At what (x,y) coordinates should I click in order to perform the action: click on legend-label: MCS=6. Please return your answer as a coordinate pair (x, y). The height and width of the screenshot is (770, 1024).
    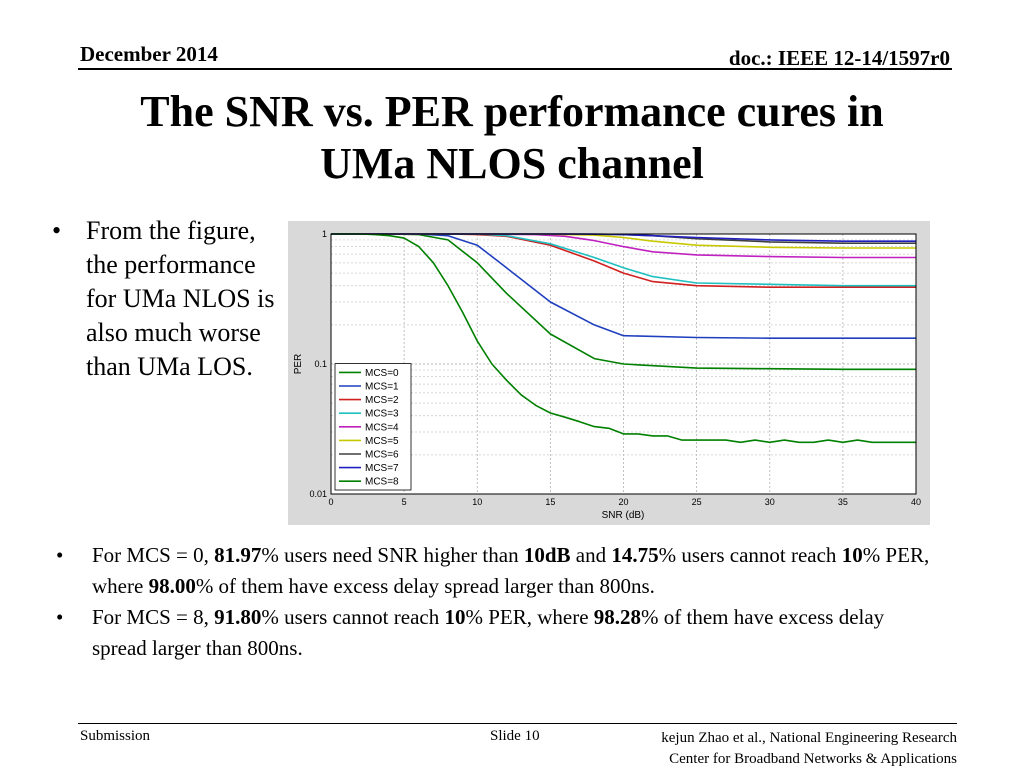
    Looking at the image, I should click on (382, 455).